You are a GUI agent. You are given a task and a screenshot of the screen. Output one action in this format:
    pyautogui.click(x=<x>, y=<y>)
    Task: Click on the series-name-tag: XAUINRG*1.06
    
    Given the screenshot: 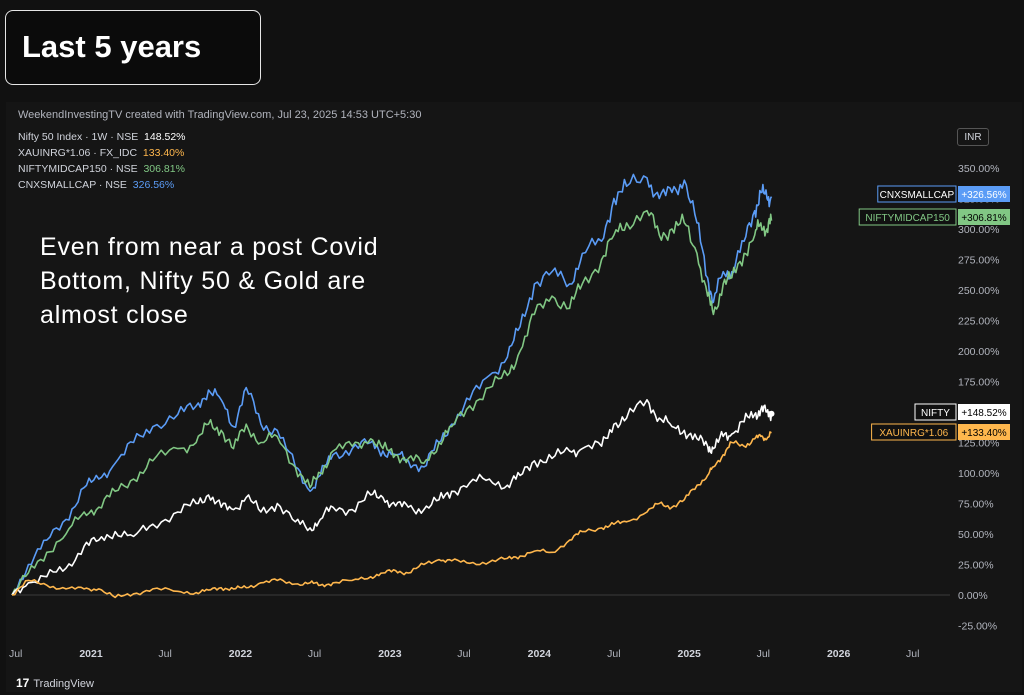 What is the action you would take?
    pyautogui.click(x=913, y=433)
    